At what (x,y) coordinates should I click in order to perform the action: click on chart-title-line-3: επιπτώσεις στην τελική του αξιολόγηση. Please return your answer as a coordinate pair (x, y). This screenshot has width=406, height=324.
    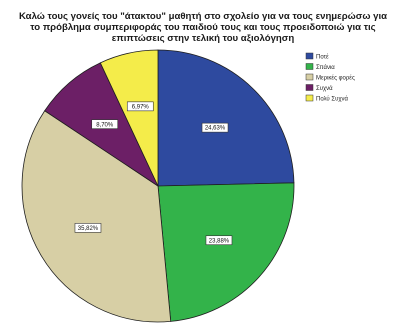
    Looking at the image, I should click on (203, 38).